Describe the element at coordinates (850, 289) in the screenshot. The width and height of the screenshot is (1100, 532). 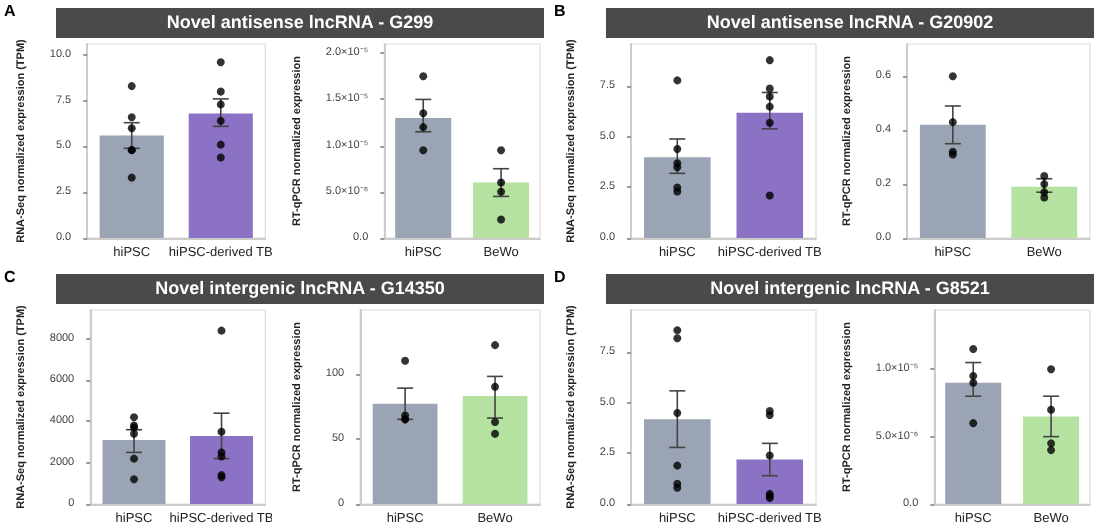
I see `chart-title: Novel intergenic lncRNA - G8521` at that location.